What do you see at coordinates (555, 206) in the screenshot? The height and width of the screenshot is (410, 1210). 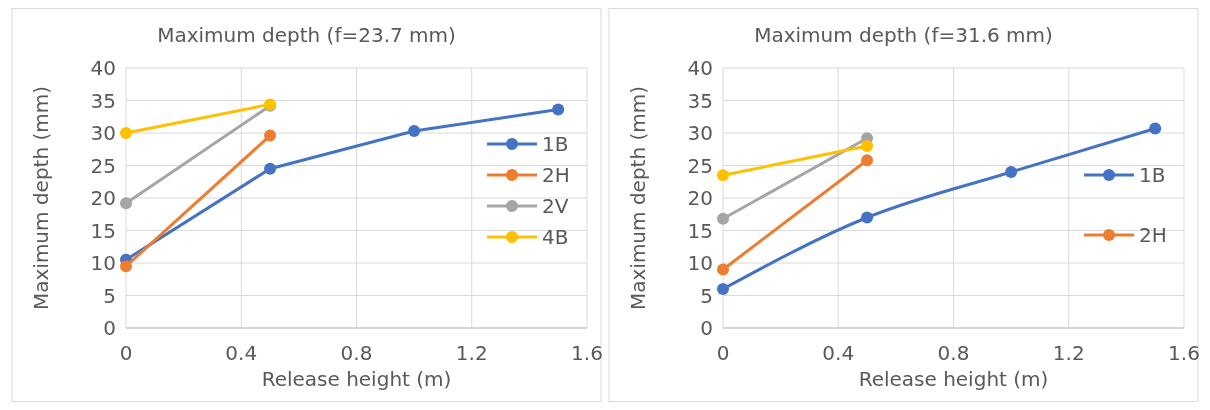 I see `legend-label: 2V` at bounding box center [555, 206].